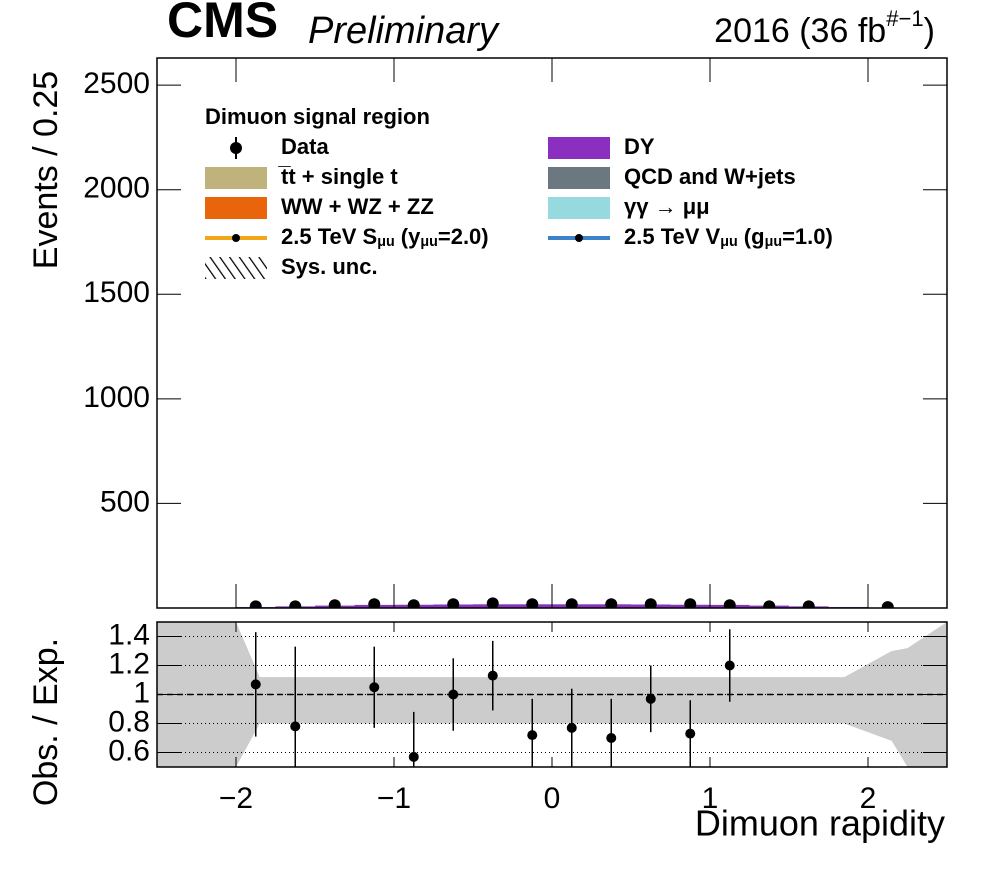  I want to click on y-tick-label: 1.2, so click(129, 663).